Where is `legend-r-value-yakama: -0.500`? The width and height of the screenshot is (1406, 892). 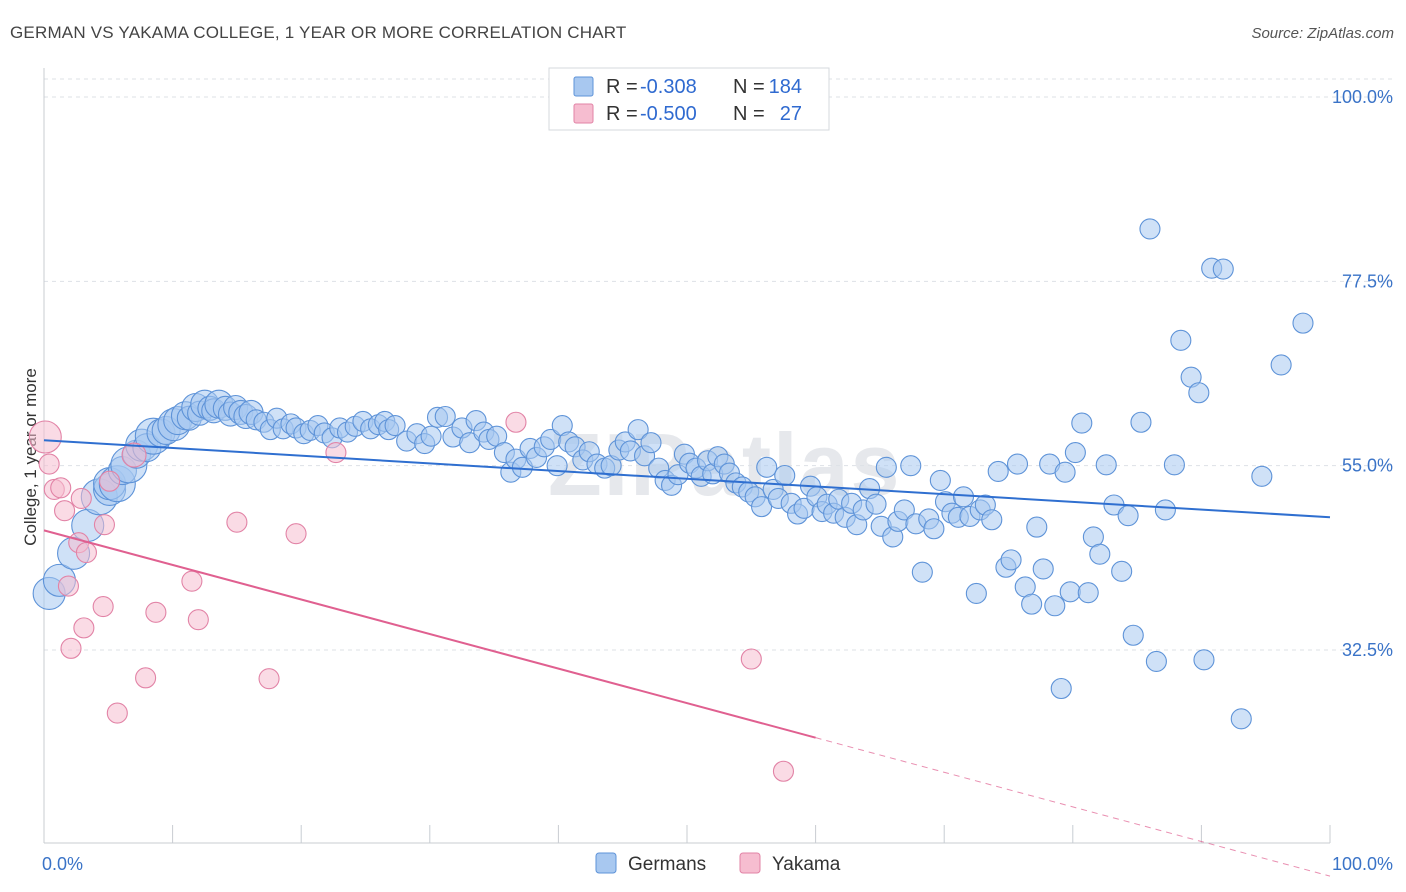 legend-r-value-yakama: -0.500 is located at coordinates (668, 114).